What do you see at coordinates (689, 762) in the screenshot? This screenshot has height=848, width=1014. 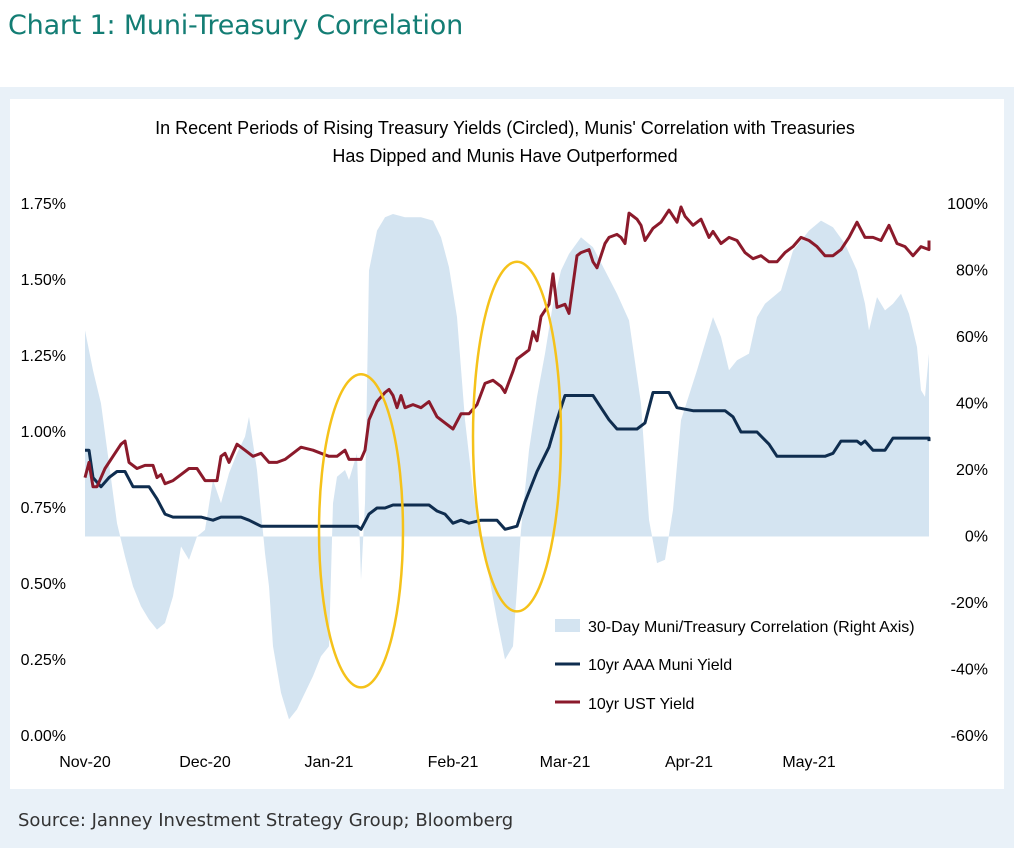 I see `x-tick-label: Apr-21` at bounding box center [689, 762].